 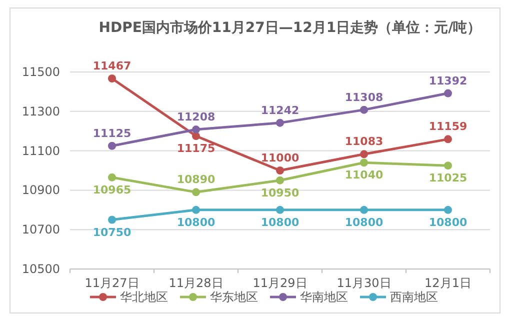 I want to click on data-label: 11242, so click(x=280, y=110).